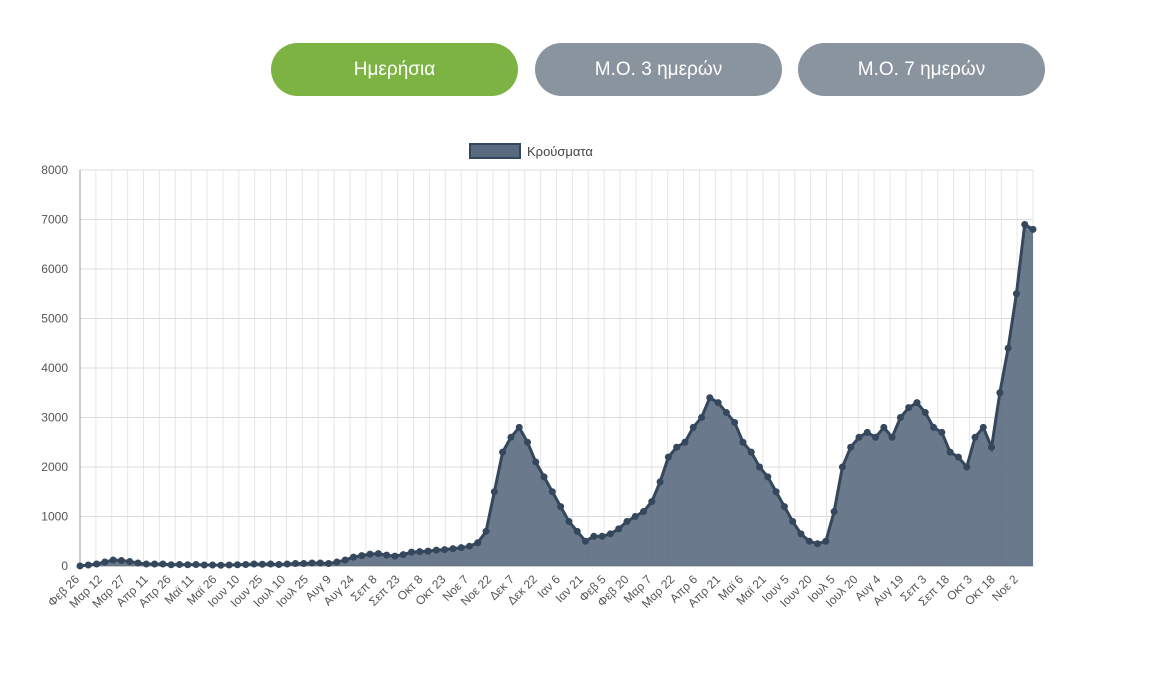  Describe the element at coordinates (1005, 588) in the screenshot. I see `x-tick-label: Νοε 2` at that location.